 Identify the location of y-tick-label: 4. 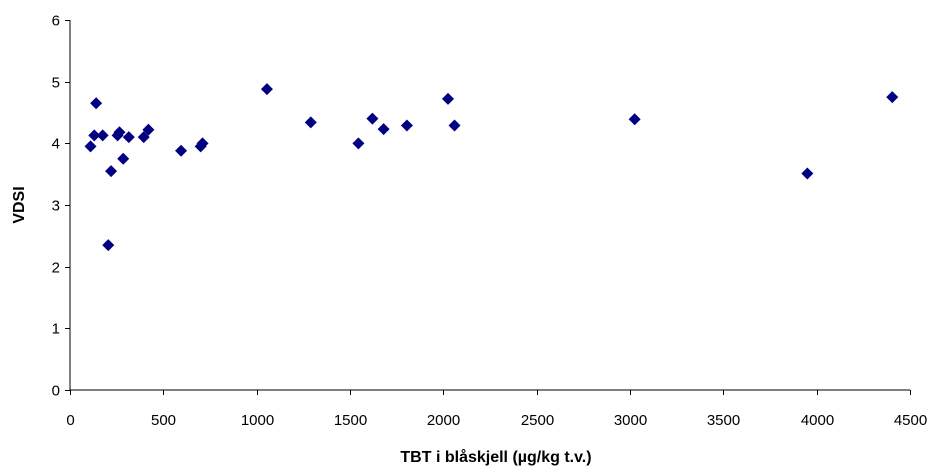
(56, 144).